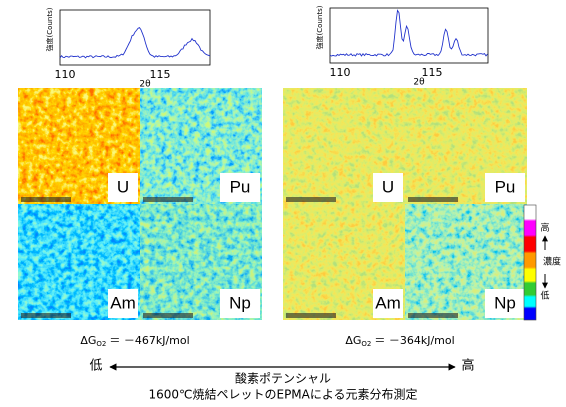 This screenshot has width=566, height=407. What do you see at coordinates (544, 296) in the screenshot?
I see `color-bar-low: 低` at bounding box center [544, 296].